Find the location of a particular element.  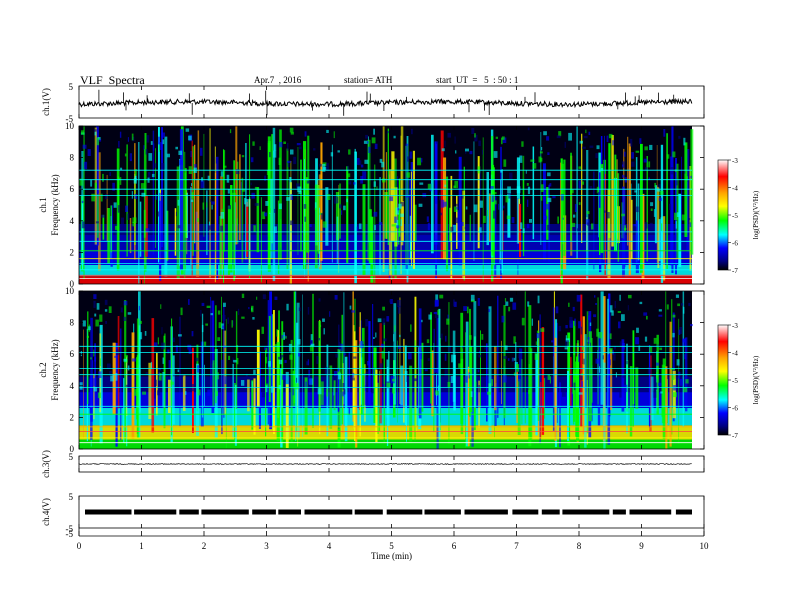

s1-colorbar is located at coordinates (723, 215).